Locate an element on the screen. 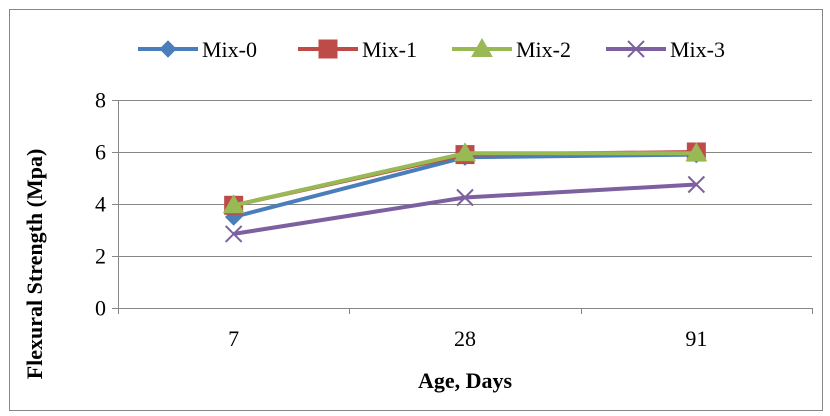 The height and width of the screenshot is (416, 830). y-axis-title: Flexural Strength (Mpa) is located at coordinates (34, 264).